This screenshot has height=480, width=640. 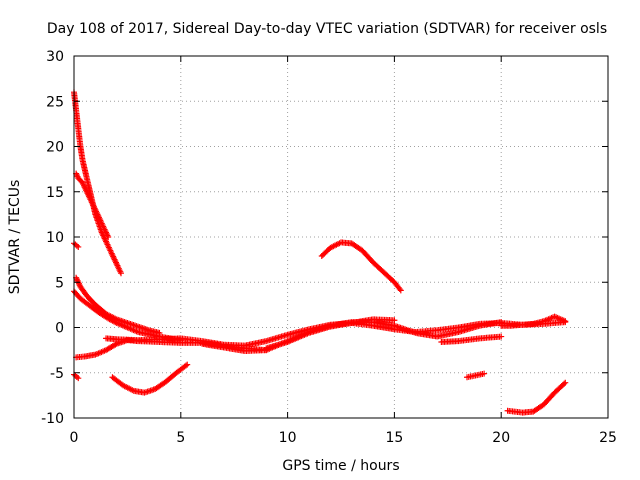 I want to click on series-arc-j, so click(x=150, y=378).